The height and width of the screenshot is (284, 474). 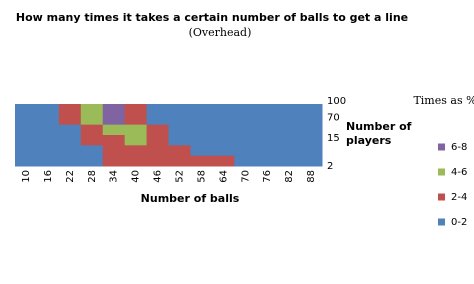 I want to click on x-tick-label: 10, so click(x=26, y=176).